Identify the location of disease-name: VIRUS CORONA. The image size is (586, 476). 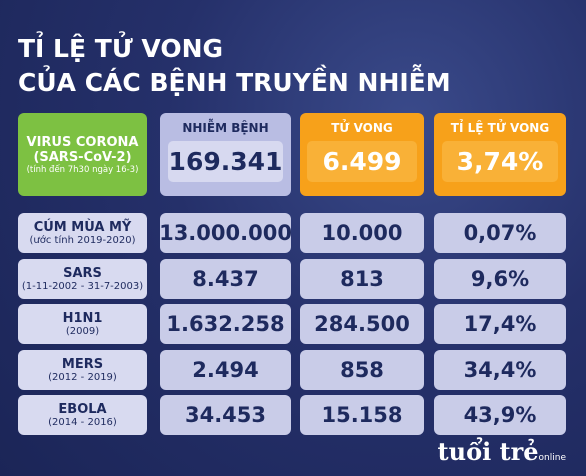
(82, 142).